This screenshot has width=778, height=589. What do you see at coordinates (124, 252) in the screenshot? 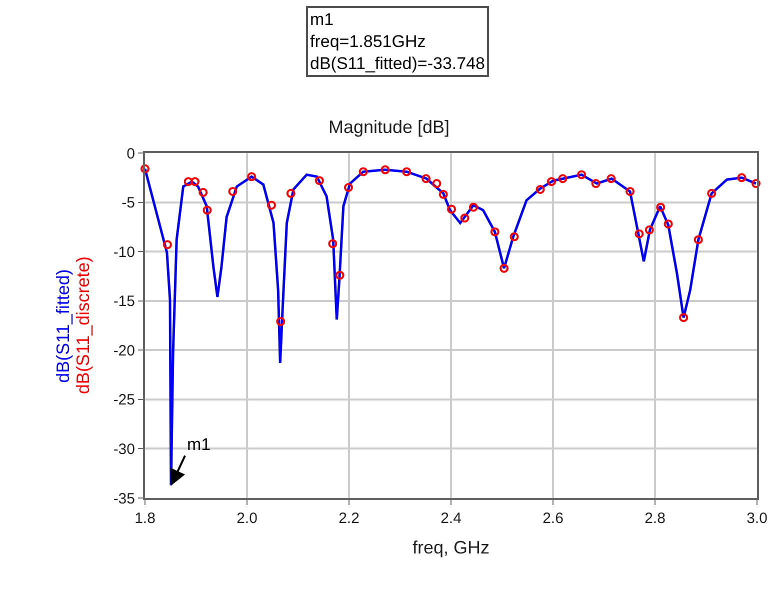
I see `y-tick-label: -10` at bounding box center [124, 252].